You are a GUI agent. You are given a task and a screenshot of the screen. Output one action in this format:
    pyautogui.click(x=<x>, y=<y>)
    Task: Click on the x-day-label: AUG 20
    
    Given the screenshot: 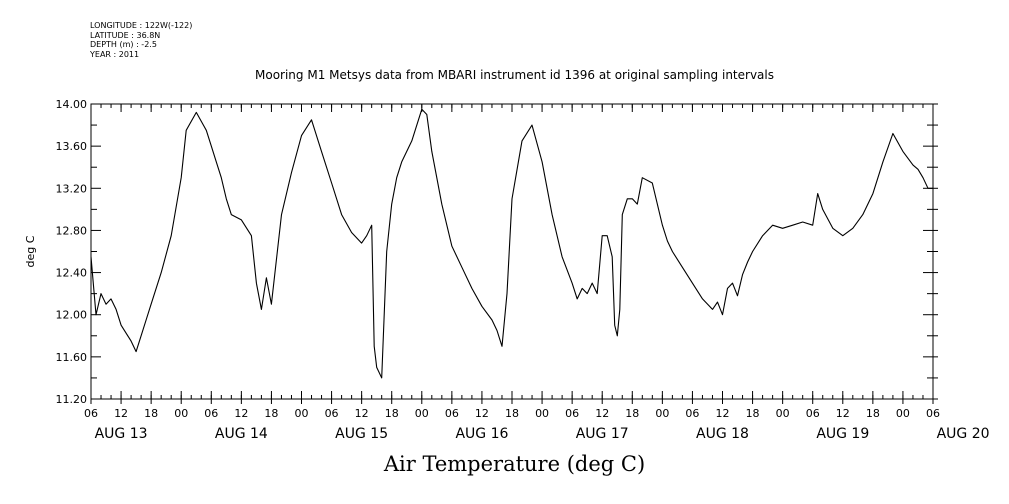 What is the action you would take?
    pyautogui.click(x=963, y=434)
    